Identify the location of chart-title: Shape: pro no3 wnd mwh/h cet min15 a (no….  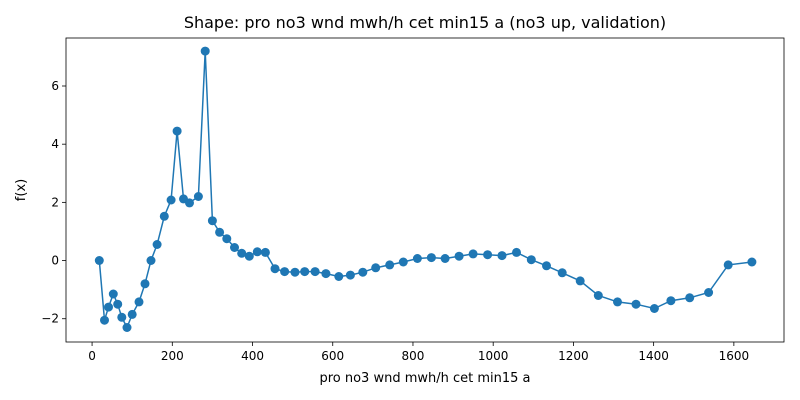
(425, 22).